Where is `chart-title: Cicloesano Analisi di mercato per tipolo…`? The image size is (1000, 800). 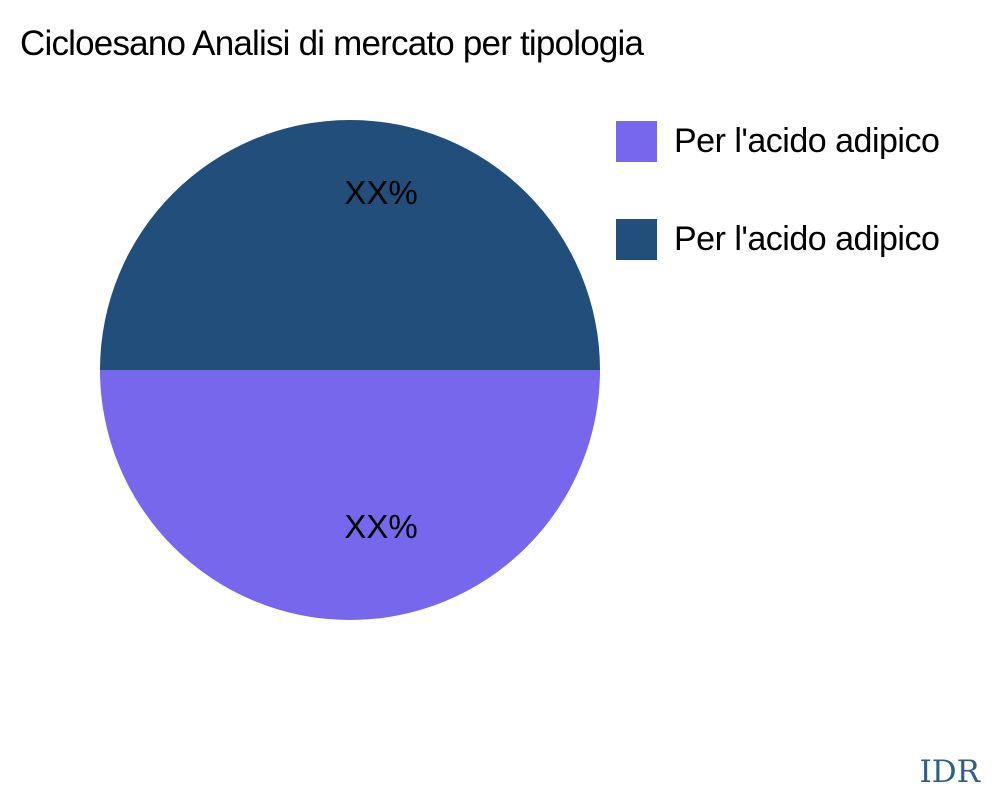 chart-title: Cicloesano Analisi di mercato per tipolo… is located at coordinates (332, 43).